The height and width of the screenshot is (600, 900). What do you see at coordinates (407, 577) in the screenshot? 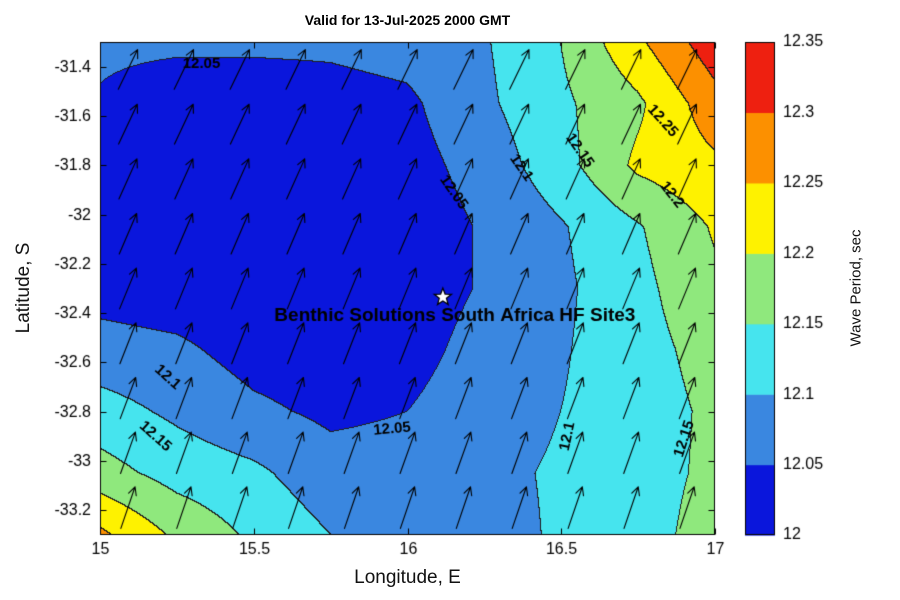
I see `x-axis-label: Longitude, E` at bounding box center [407, 577].